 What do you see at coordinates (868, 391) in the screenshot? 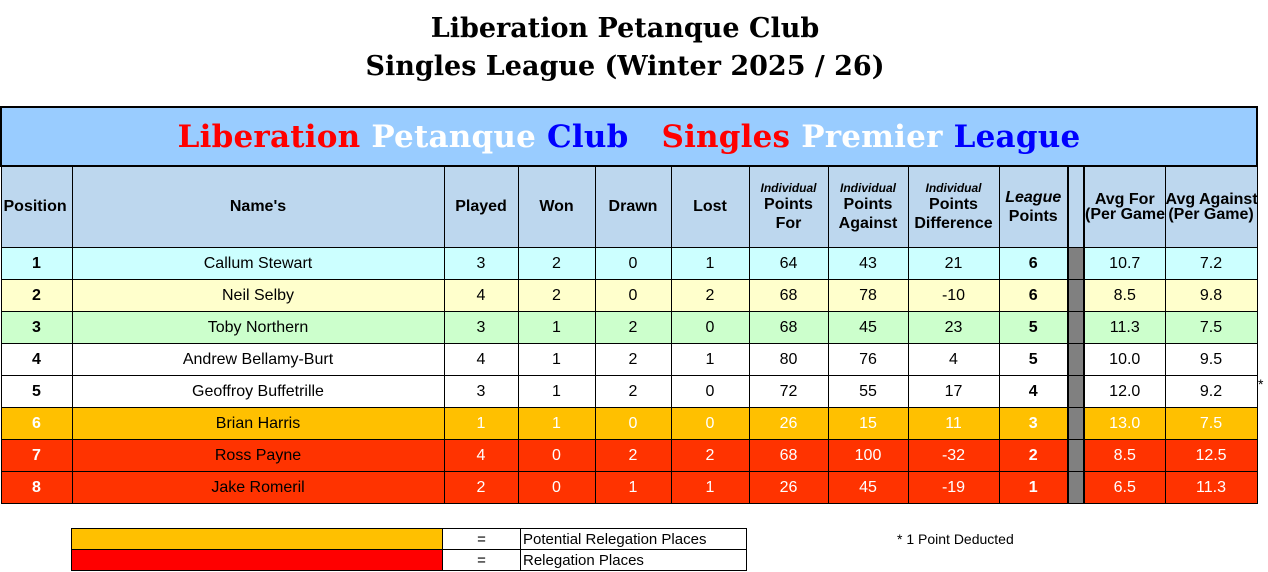
I see `row-points-against: 55` at bounding box center [868, 391].